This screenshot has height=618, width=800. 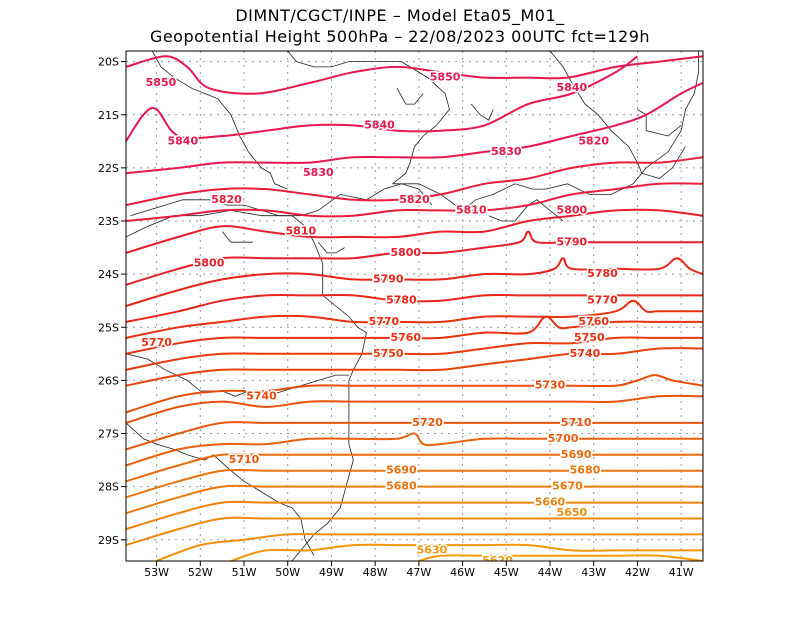 I want to click on x-tick-label: 44W, so click(x=550, y=572).